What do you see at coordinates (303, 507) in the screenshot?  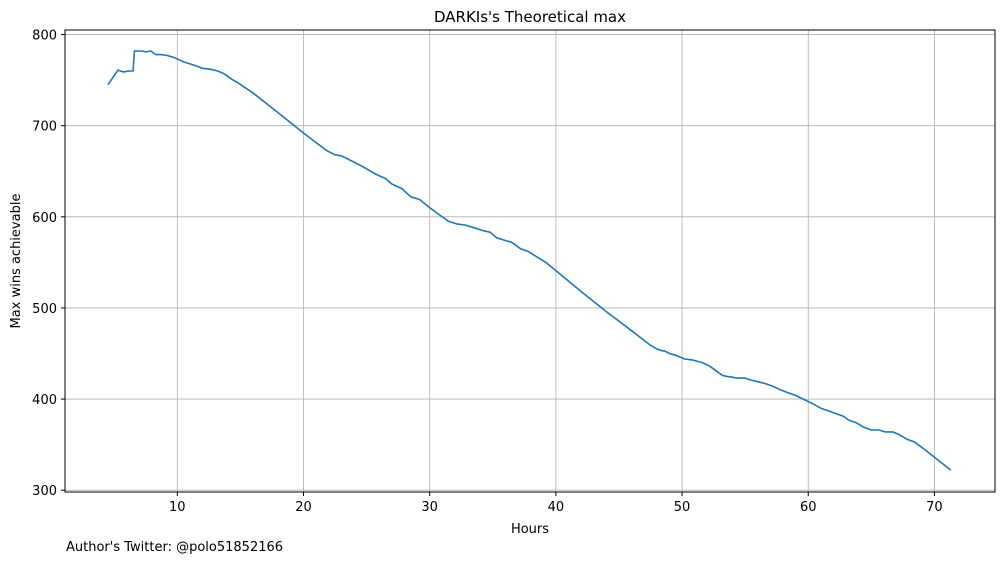 I see `x-tick-label: 20` at bounding box center [303, 507].